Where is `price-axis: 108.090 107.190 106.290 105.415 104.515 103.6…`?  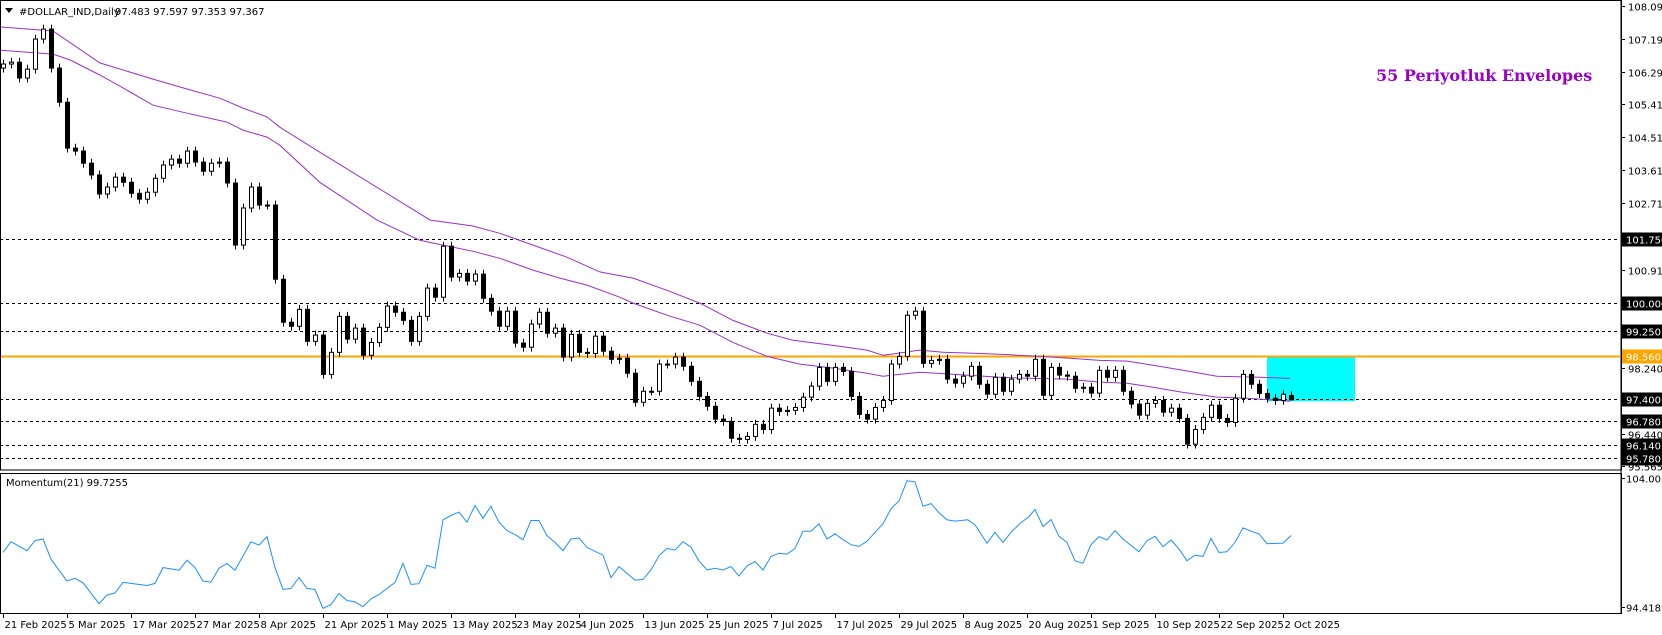 price-axis: 108.090 107.190 106.290 105.415 104.515 103.6… is located at coordinates (1641, 307).